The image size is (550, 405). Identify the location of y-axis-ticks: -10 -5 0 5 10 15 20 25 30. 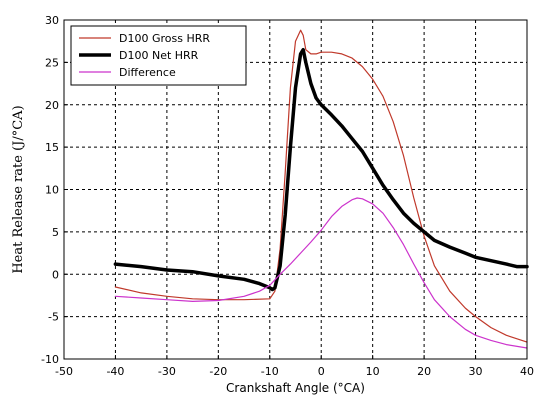
(54, 190).